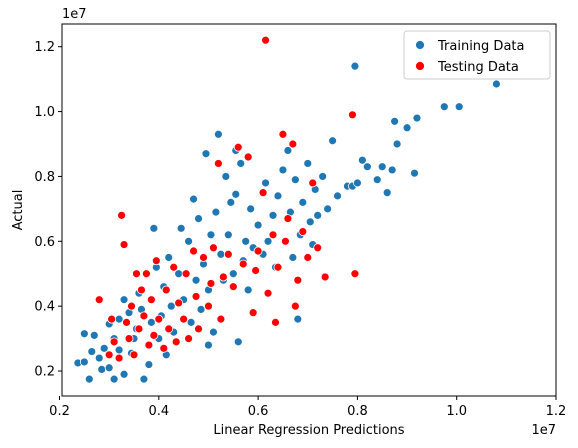 The width and height of the screenshot is (578, 448). What do you see at coordinates (44, 307) in the screenshot?
I see `y-tick-label: 0.4` at bounding box center [44, 307].